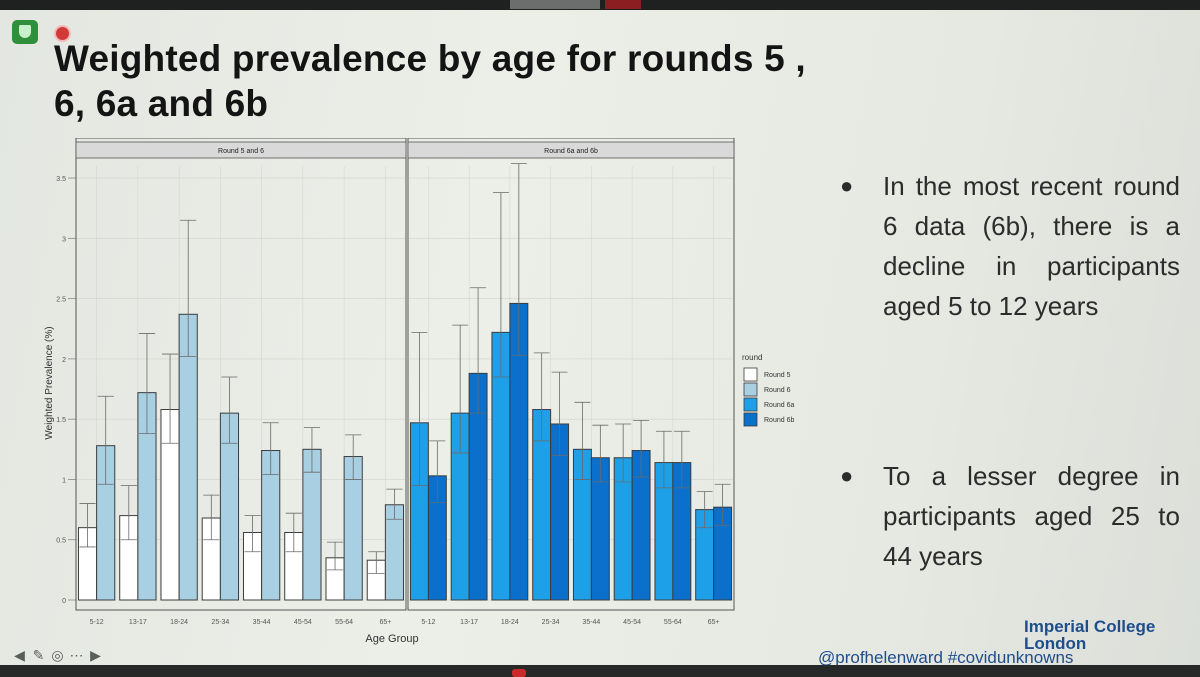 The image size is (1200, 677). Describe the element at coordinates (61, 300) in the screenshot. I see `y-tick-label: 2.5` at that location.